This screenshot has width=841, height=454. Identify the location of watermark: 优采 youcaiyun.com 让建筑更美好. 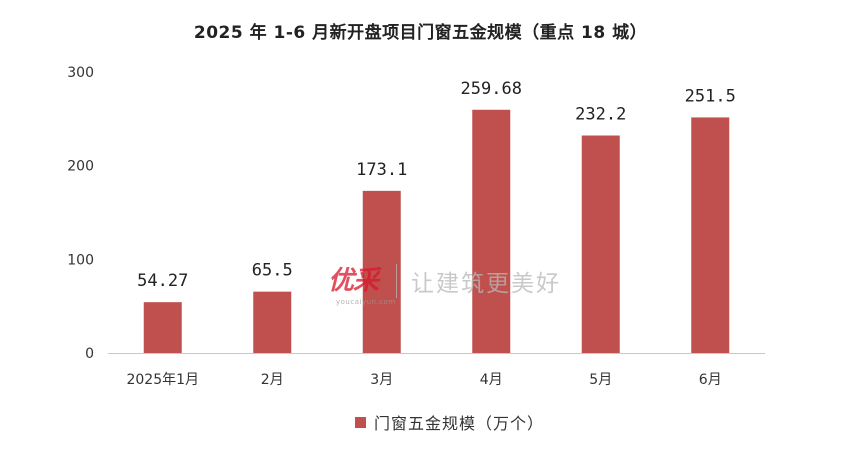
(445, 285).